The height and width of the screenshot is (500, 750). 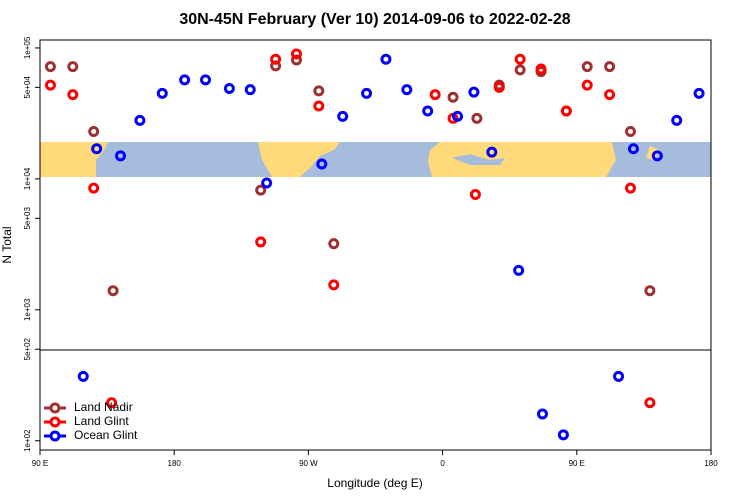 I want to click on legend-label: Ocean Glint, so click(x=106, y=435).